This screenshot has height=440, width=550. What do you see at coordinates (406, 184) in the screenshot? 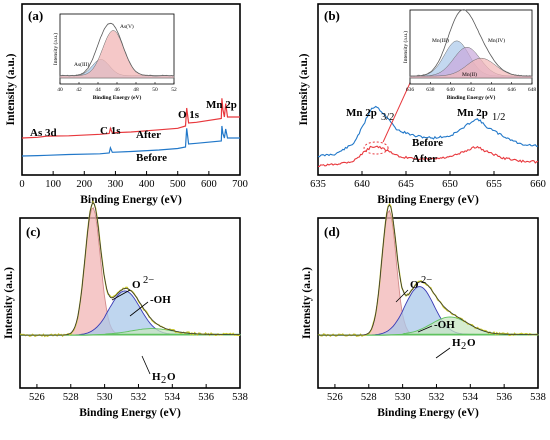
I see `panel-b-xtick-label: 645` at bounding box center [406, 184].